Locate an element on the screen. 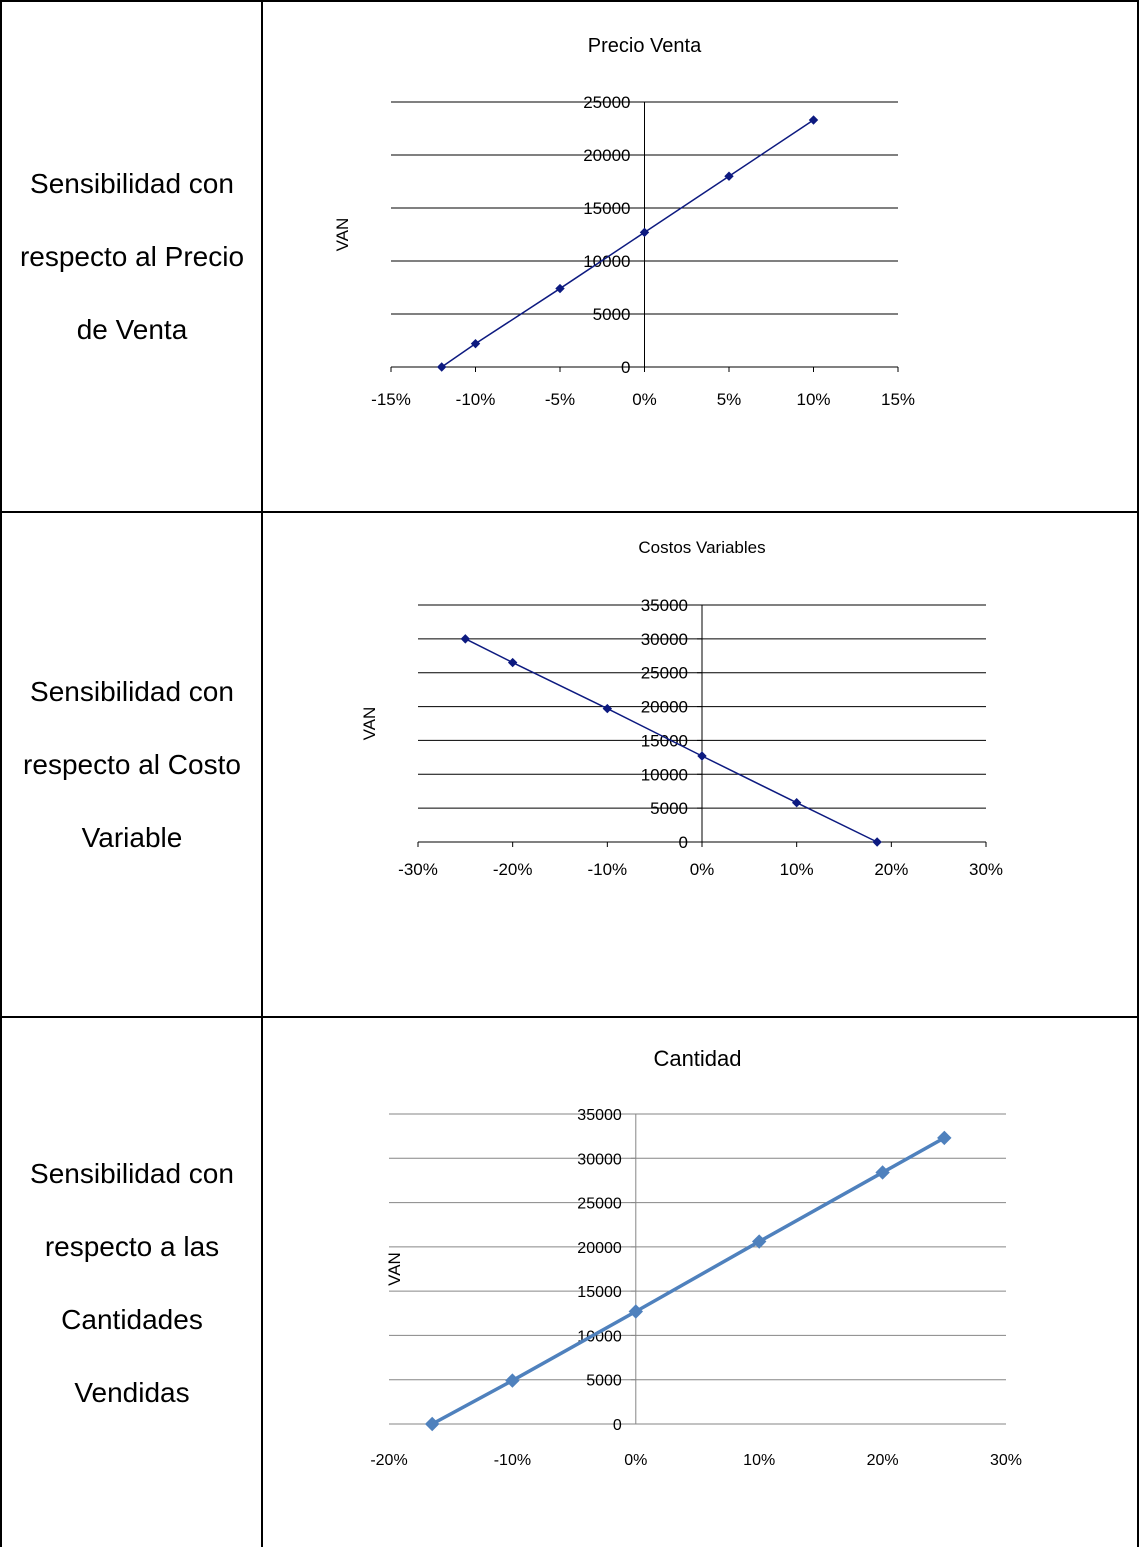 This screenshot has width=1139, height=1547. chart-title: Precio Venta is located at coordinates (645, 46).